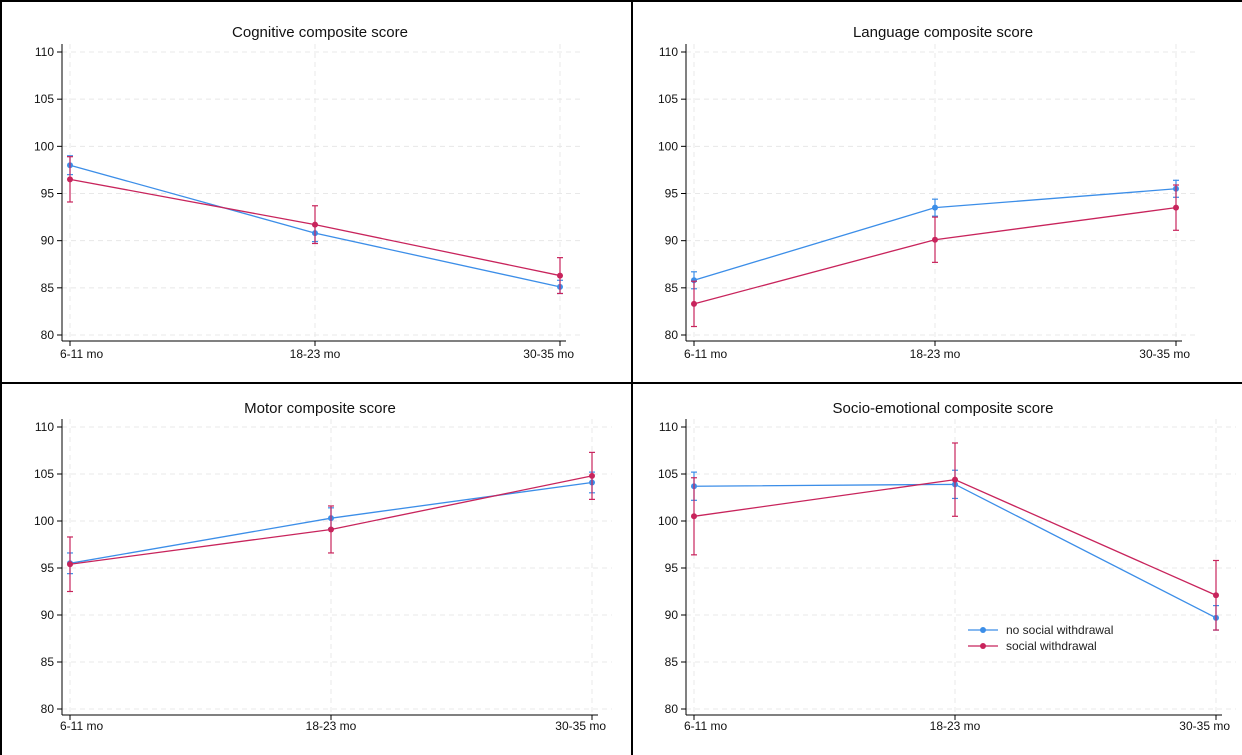  What do you see at coordinates (1059, 630) in the screenshot?
I see `legend-label: no social withdrawal` at bounding box center [1059, 630].